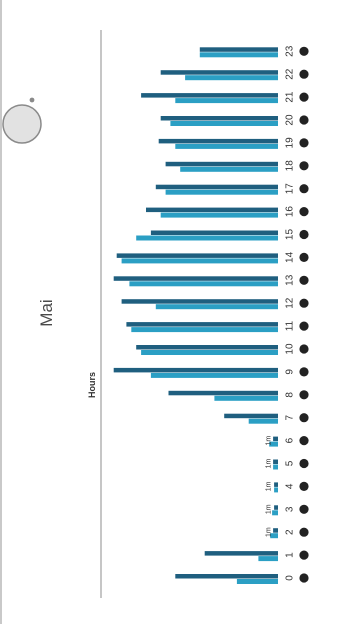 This screenshot has width=351, height=624. I want to click on hour-icons-group, so click(304, 314).